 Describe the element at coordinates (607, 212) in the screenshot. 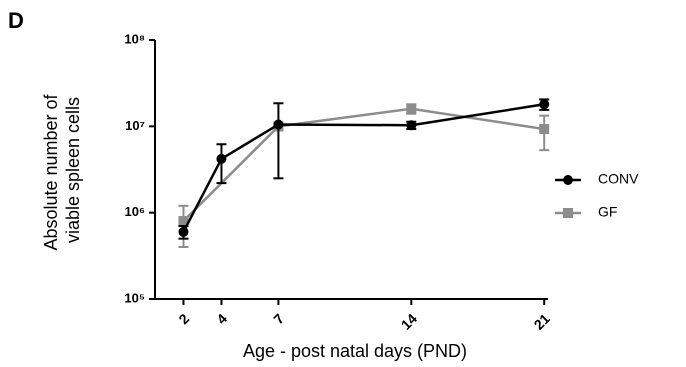

I see `legend-label: GF` at that location.